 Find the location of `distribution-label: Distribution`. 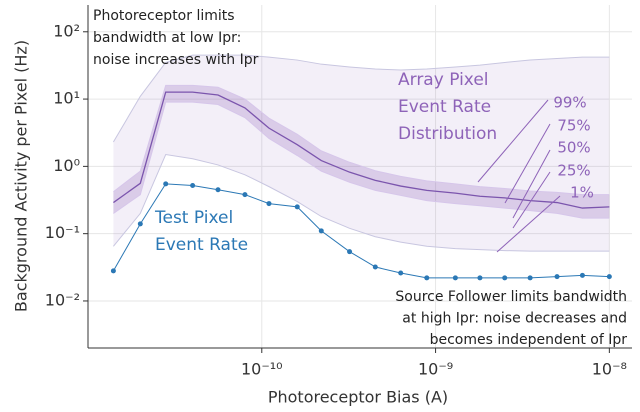

distribution-label: Distribution is located at coordinates (447, 134).